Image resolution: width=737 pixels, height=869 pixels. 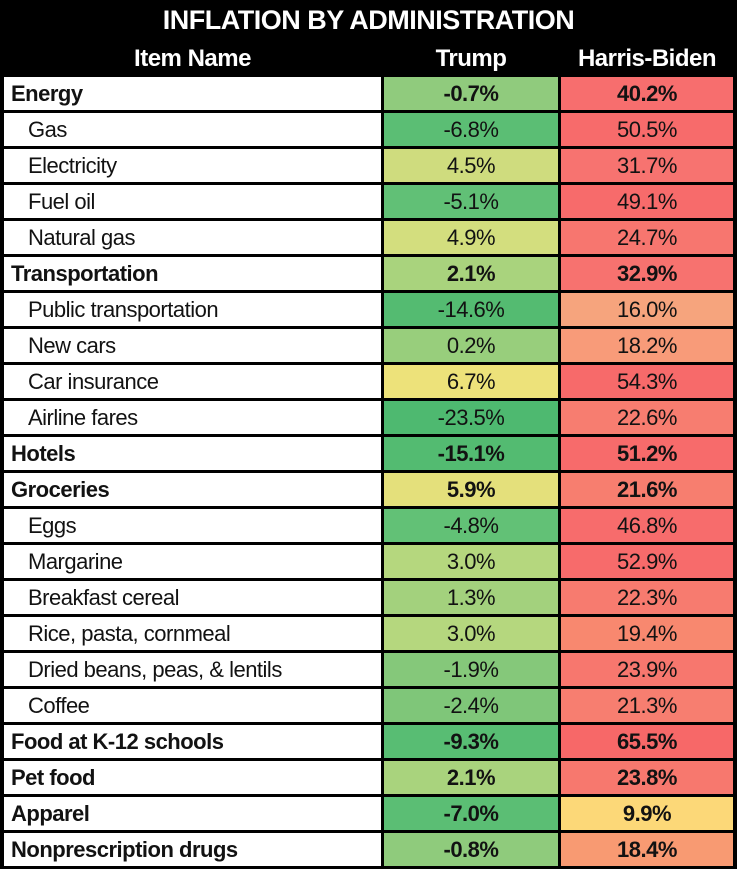 I want to click on trump-value-cell: 4.5%, so click(x=471, y=165).